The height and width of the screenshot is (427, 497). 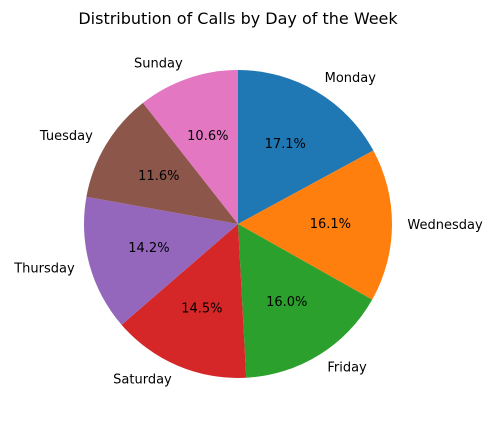 I want to click on pie-slice-sunday, so click(x=190, y=147).